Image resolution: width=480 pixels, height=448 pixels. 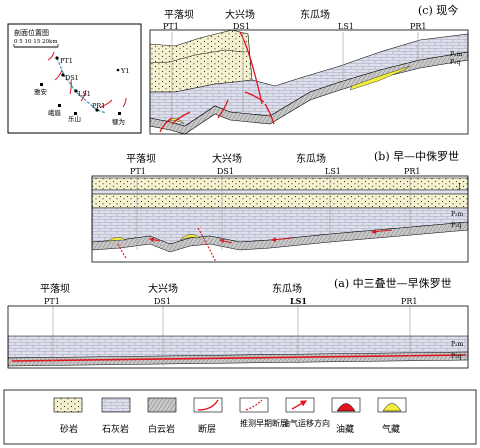 I want to click on panel-a-oil-band, so click(x=239, y=358).